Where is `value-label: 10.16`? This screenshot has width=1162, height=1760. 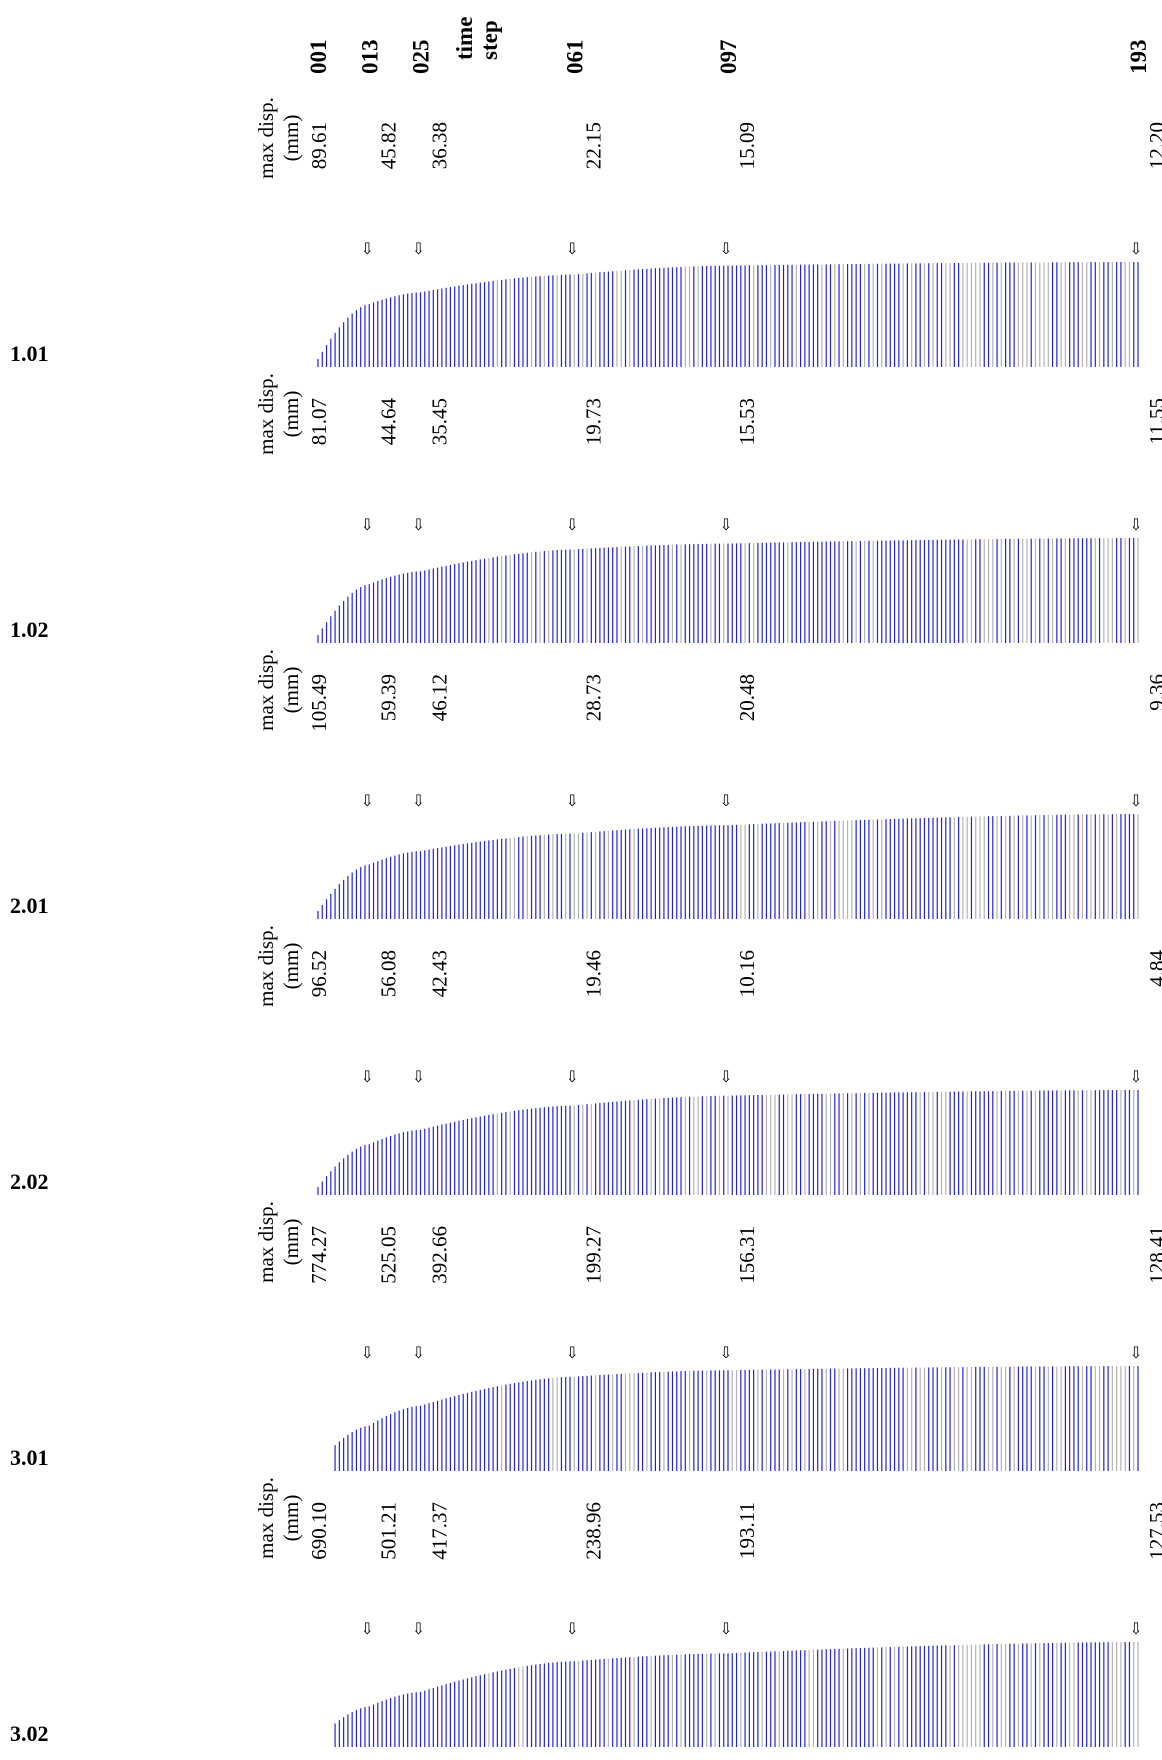 value-label: 10.16 is located at coordinates (747, 973).